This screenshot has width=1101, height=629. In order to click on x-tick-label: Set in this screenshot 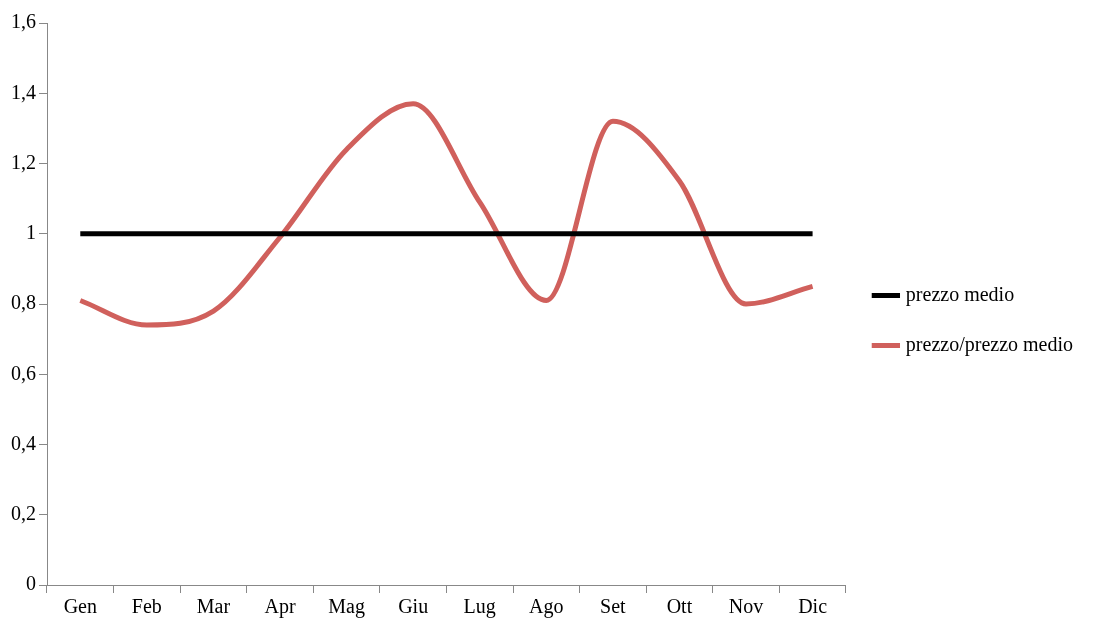, I will do `click(613, 606)`.